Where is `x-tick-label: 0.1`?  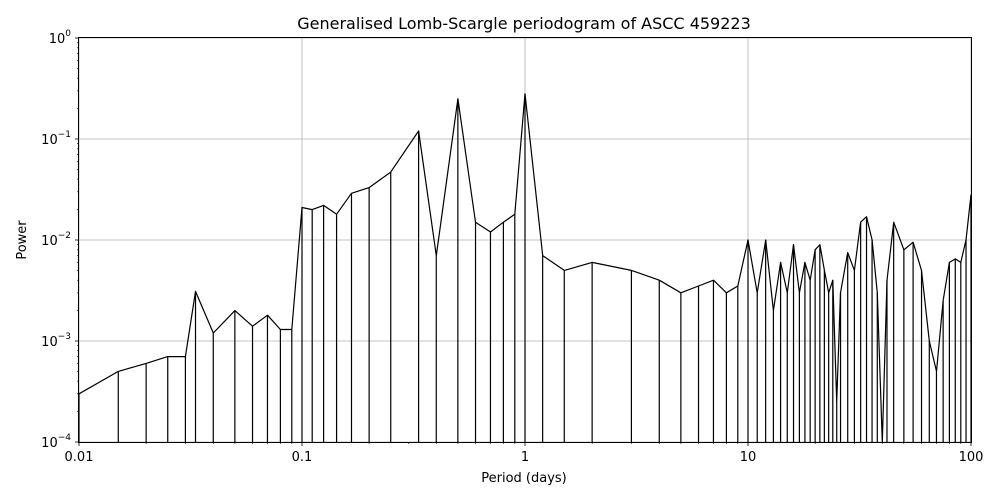 x-tick-label: 0.1 is located at coordinates (302, 457).